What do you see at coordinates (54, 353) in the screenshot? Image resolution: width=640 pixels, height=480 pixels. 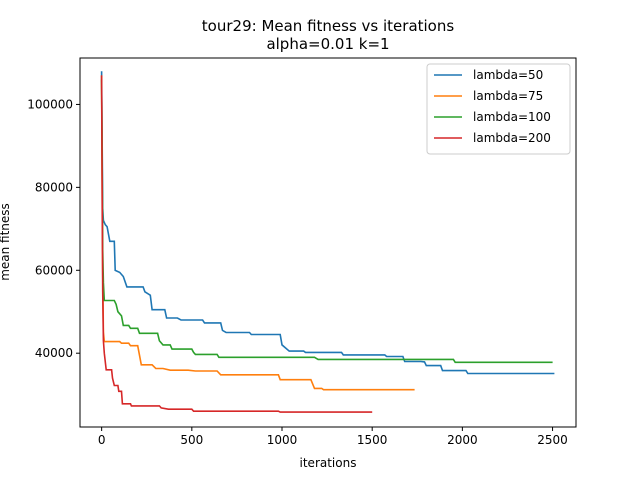 I see `y-tick-label: 40000` at bounding box center [54, 353].